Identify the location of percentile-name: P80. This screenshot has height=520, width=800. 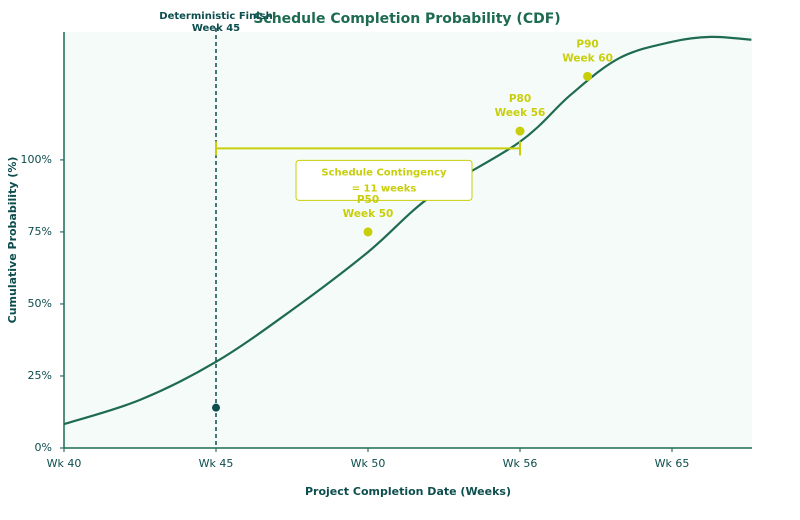
(520, 99).